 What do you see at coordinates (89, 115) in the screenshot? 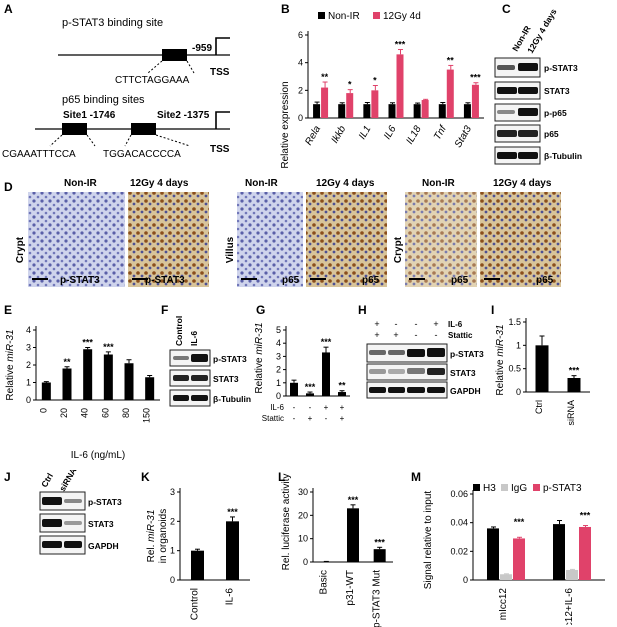
I see `site1-label: Site1 -1746` at bounding box center [89, 115].